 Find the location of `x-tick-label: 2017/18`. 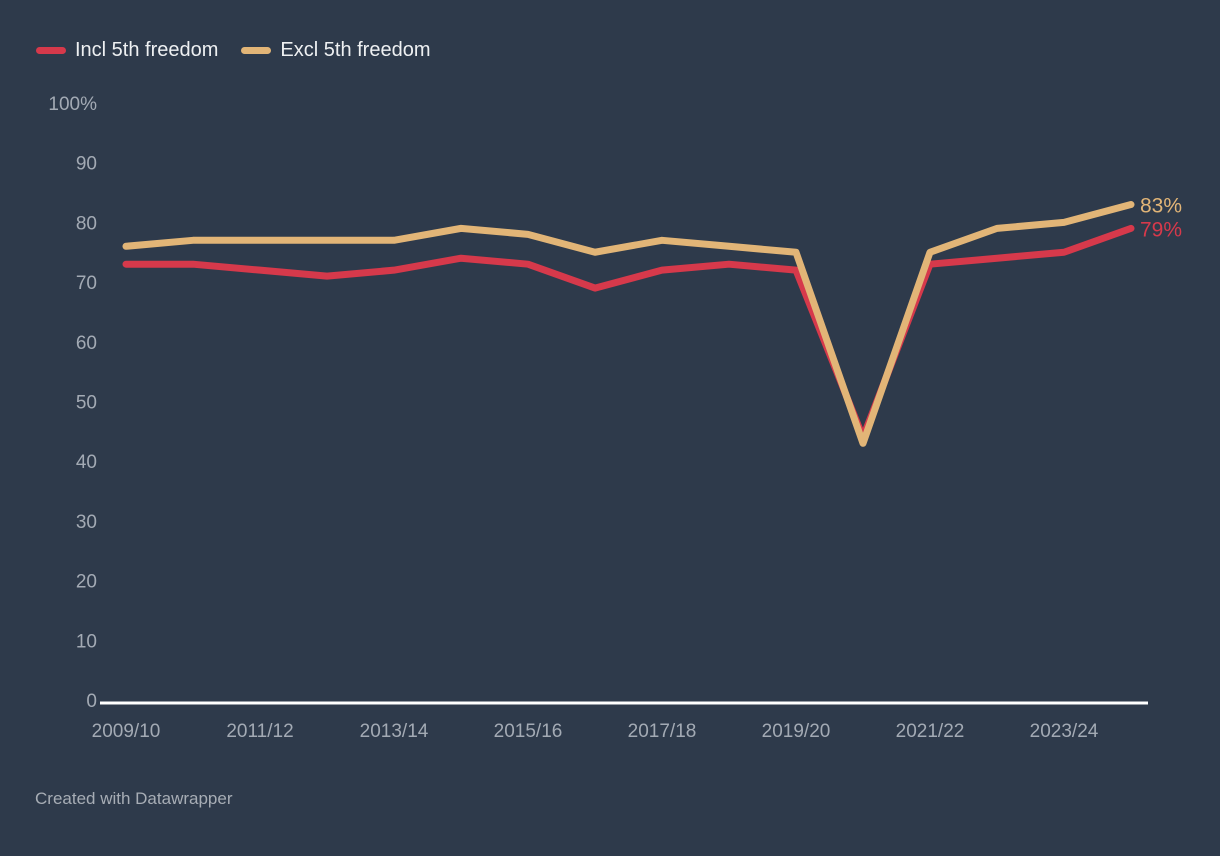

x-tick-label: 2017/18 is located at coordinates (662, 731).